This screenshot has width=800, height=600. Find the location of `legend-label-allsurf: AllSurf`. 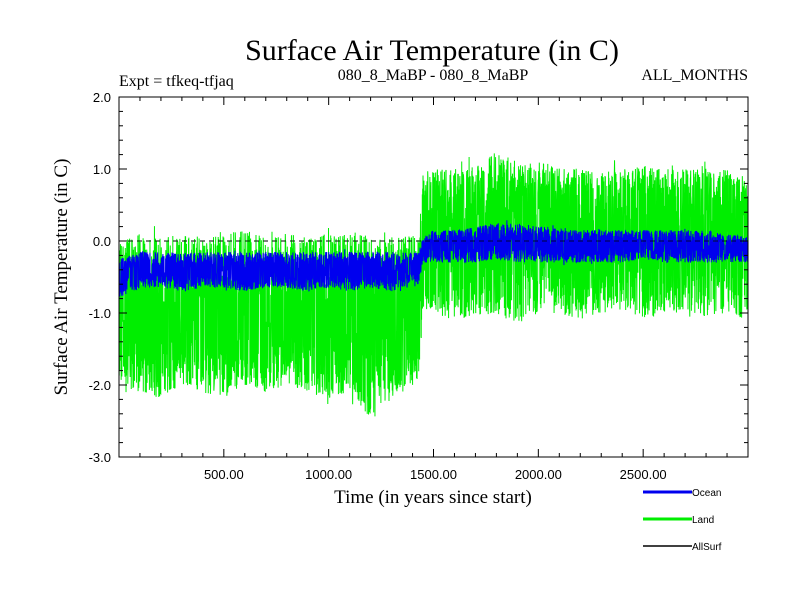

legend-label-allsurf: AllSurf is located at coordinates (707, 547).